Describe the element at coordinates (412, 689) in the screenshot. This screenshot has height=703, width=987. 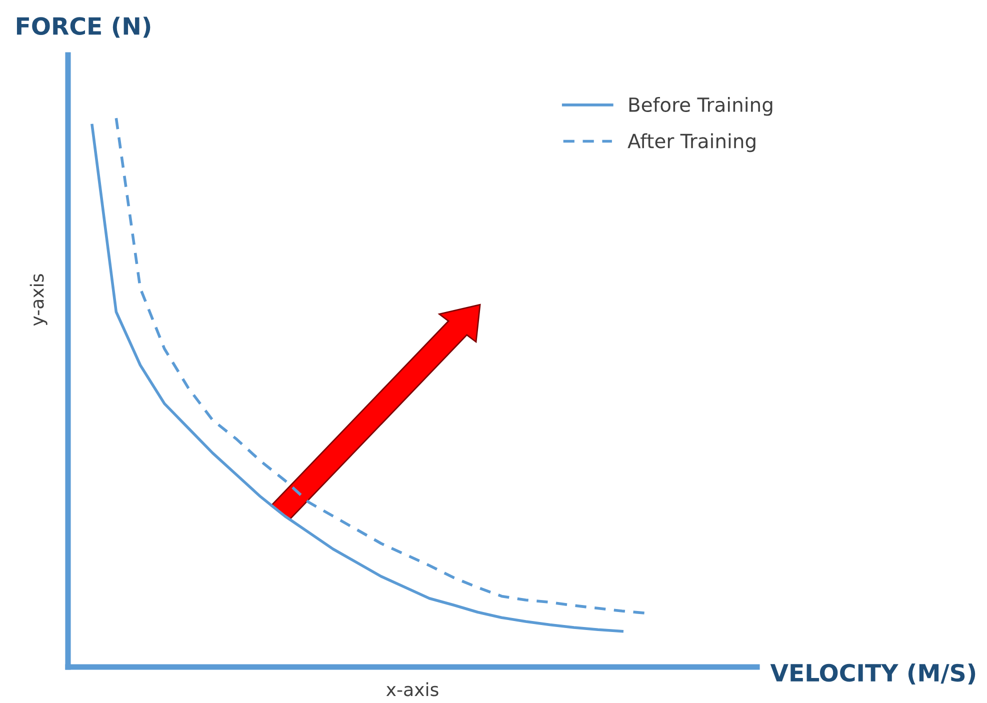
I see `x-axis-title: x-axis` at that location.